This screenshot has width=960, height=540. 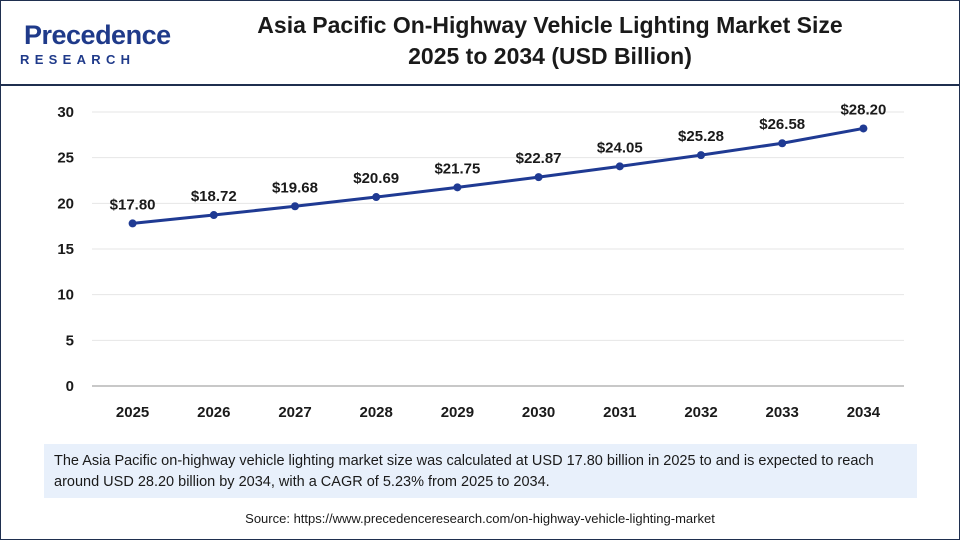 What do you see at coordinates (619, 412) in the screenshot?
I see `x-tick-label-2031: 2031` at bounding box center [619, 412].